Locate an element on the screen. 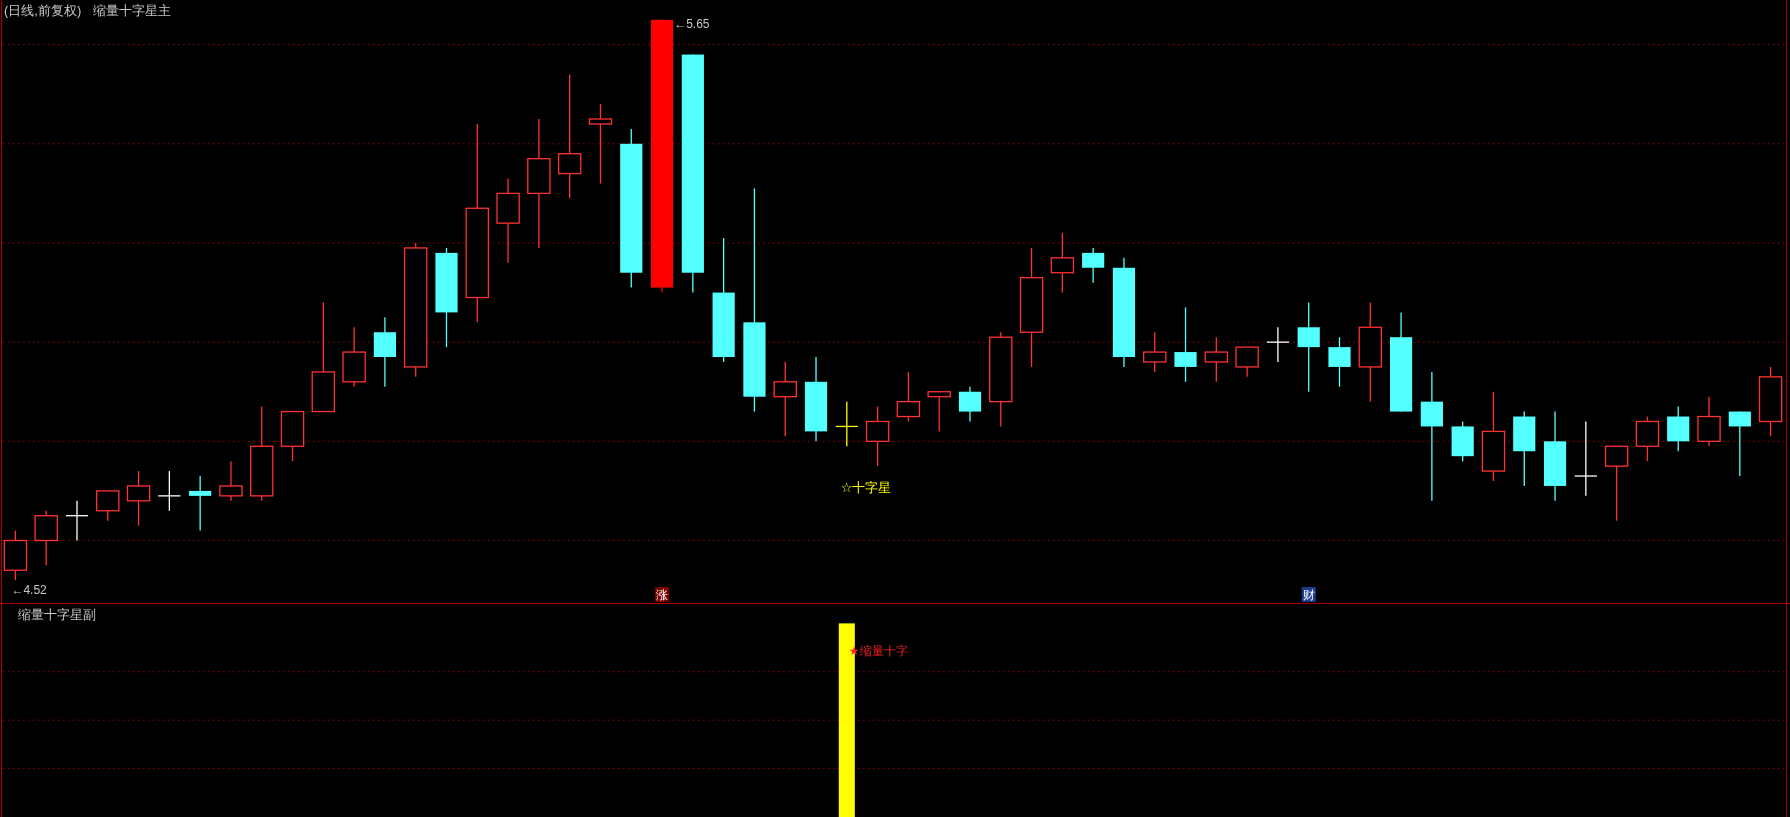 Image resolution: width=1790 pixels, height=817 pixels. text: ←4.52 is located at coordinates (29, 590).